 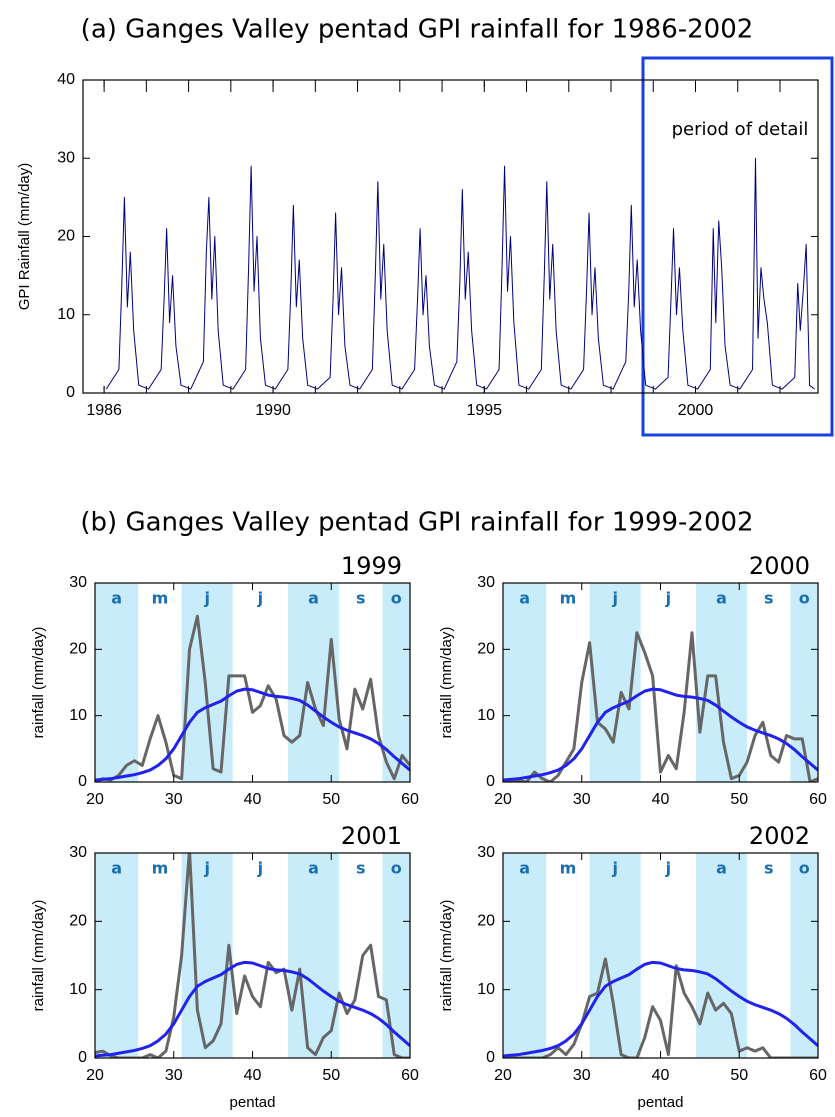 I want to click on y-tick-label: 40, so click(x=66, y=79).